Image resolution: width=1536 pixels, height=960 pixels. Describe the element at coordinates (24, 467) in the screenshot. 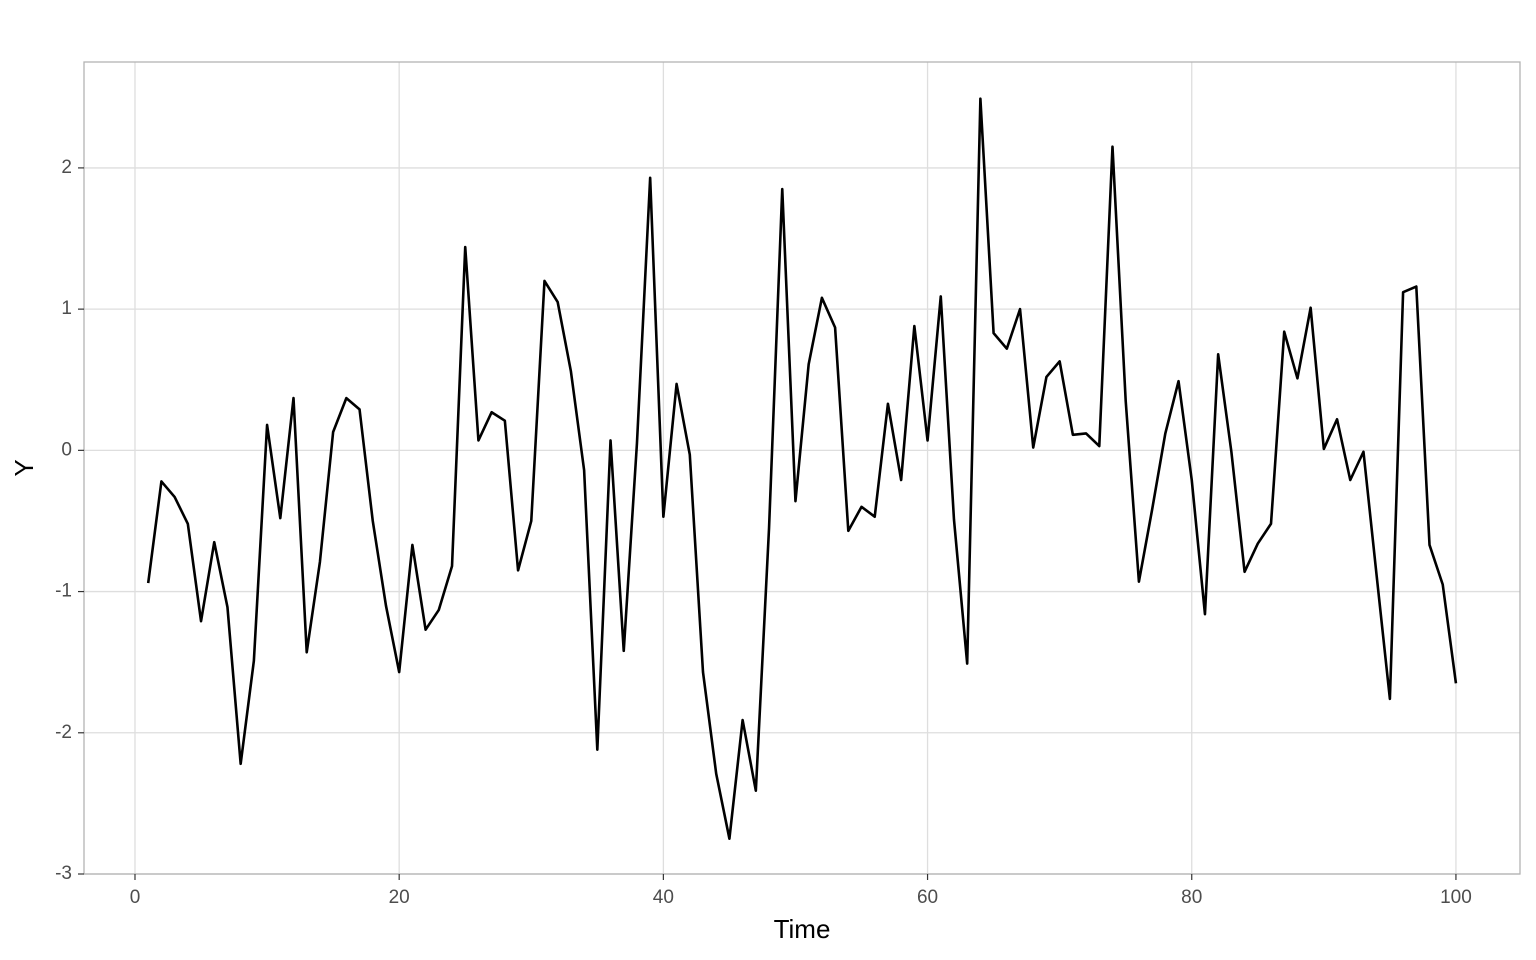

I see `y-axis-title: Y` at that location.